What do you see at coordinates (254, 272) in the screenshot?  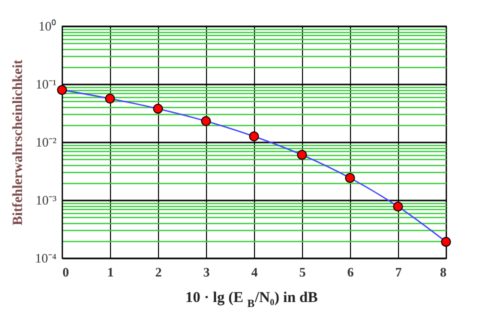 I see `x-tick-label: 4` at bounding box center [254, 272].